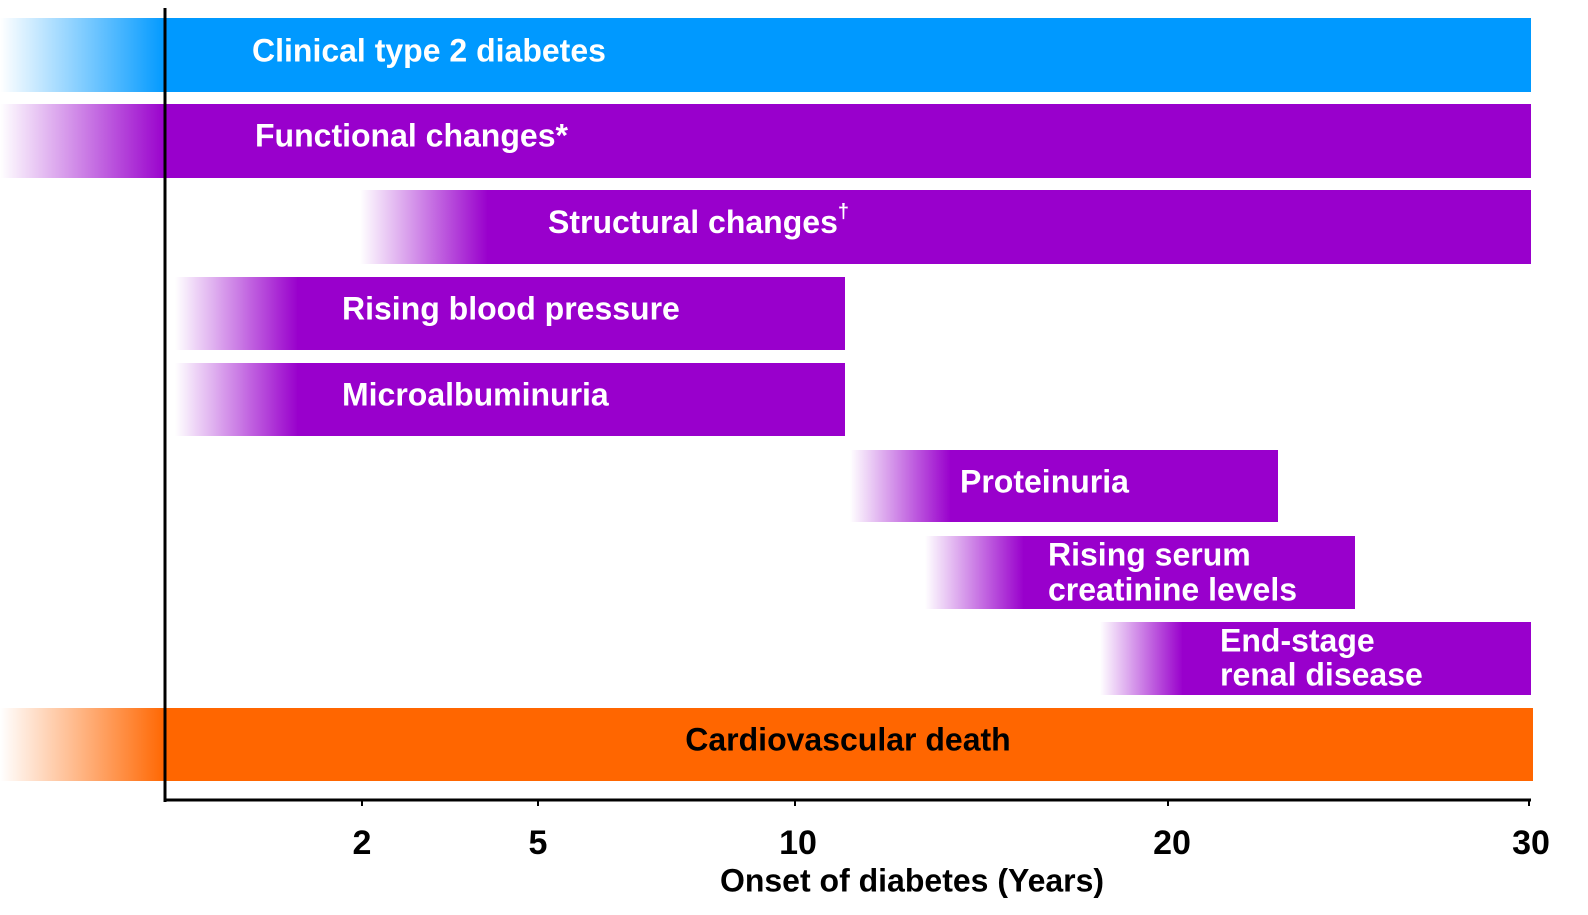 This screenshot has width=1588, height=915. I want to click on tick-label: 2, so click(362, 843).